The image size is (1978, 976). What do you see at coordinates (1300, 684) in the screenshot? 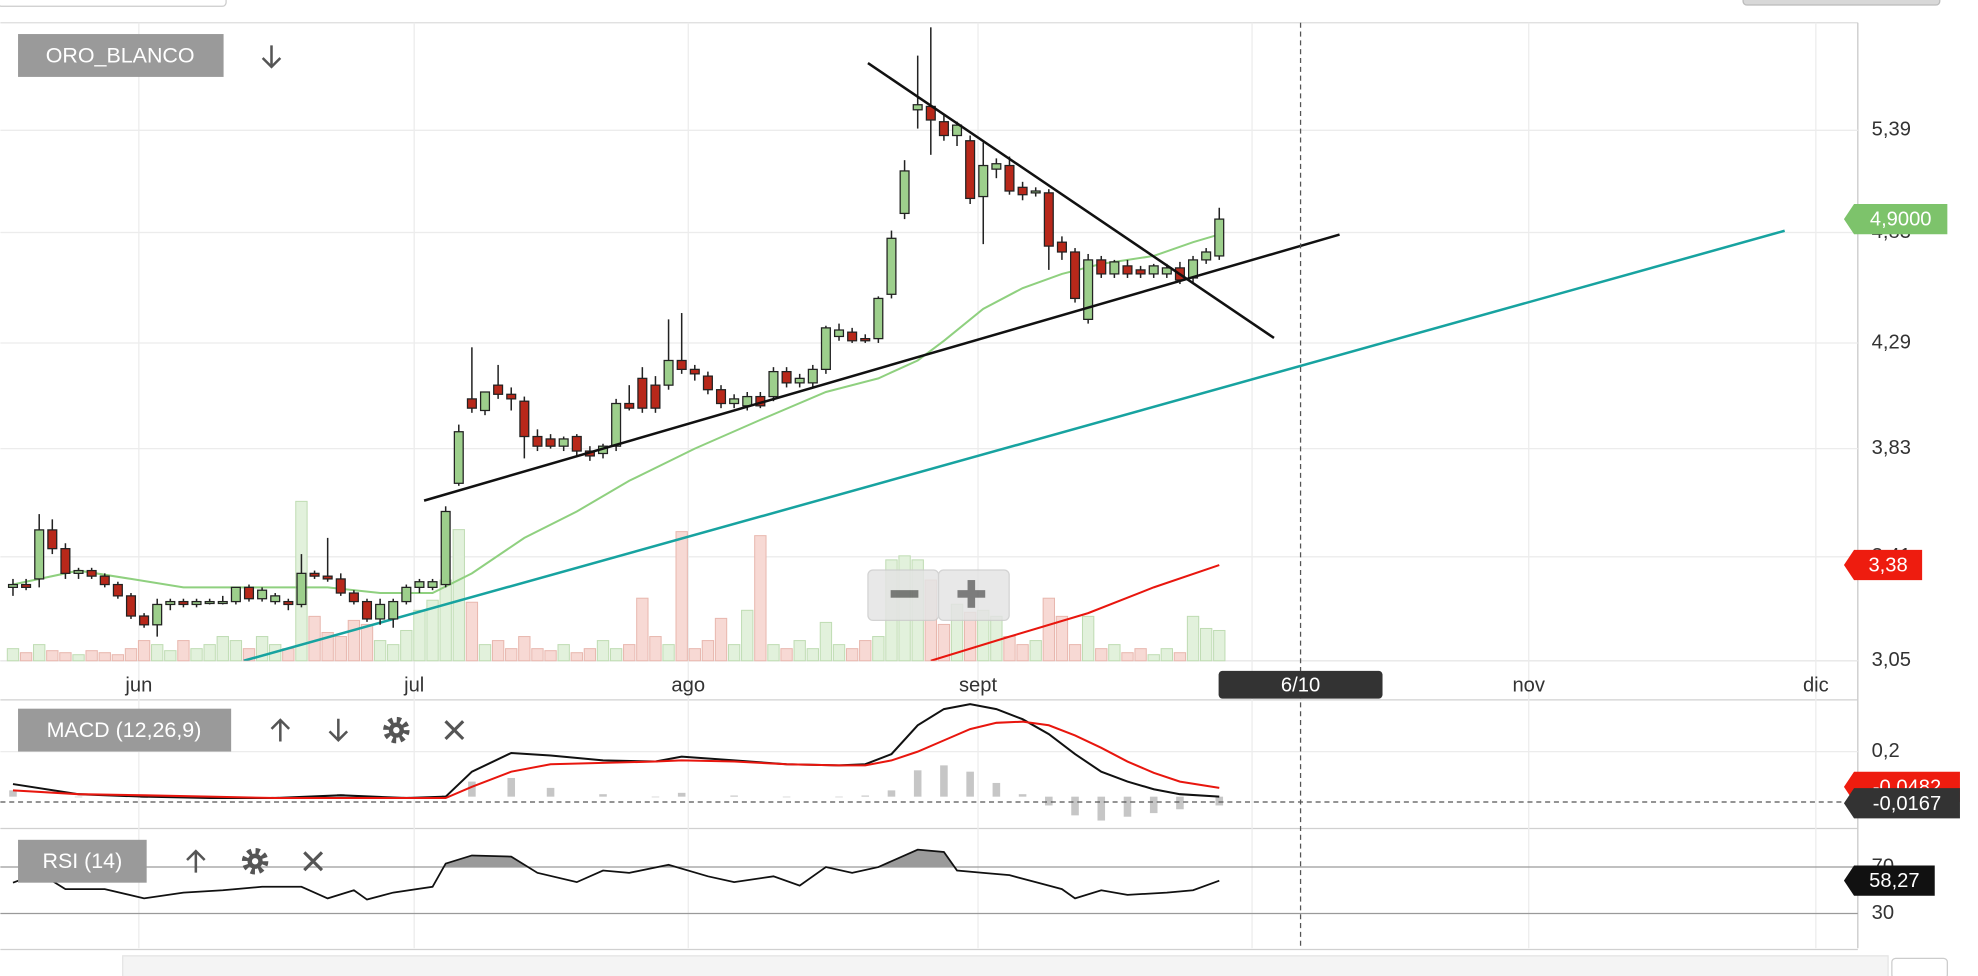
I see `crosshair-label-box` at bounding box center [1300, 684].